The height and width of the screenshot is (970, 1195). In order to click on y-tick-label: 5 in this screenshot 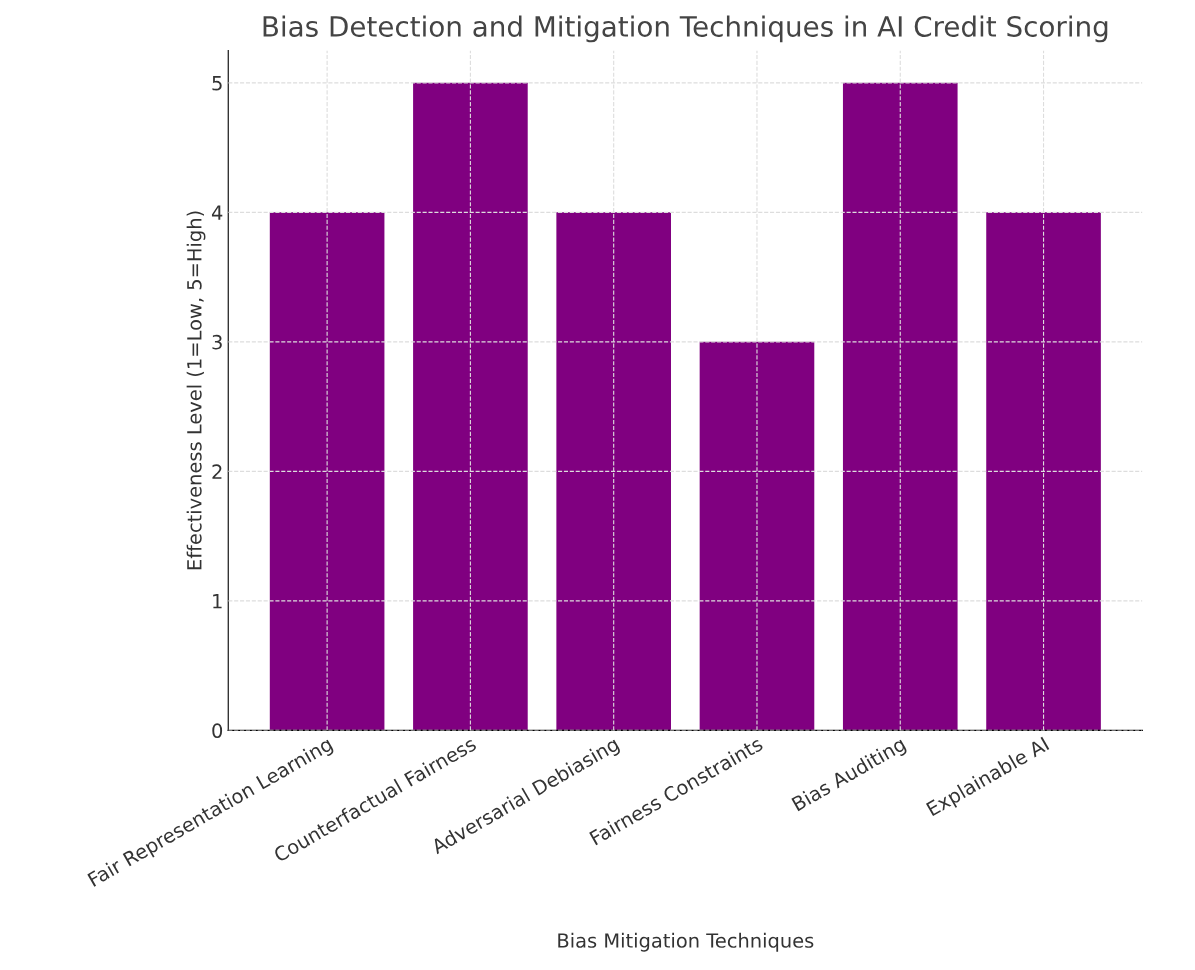, I will do `click(217, 83)`.